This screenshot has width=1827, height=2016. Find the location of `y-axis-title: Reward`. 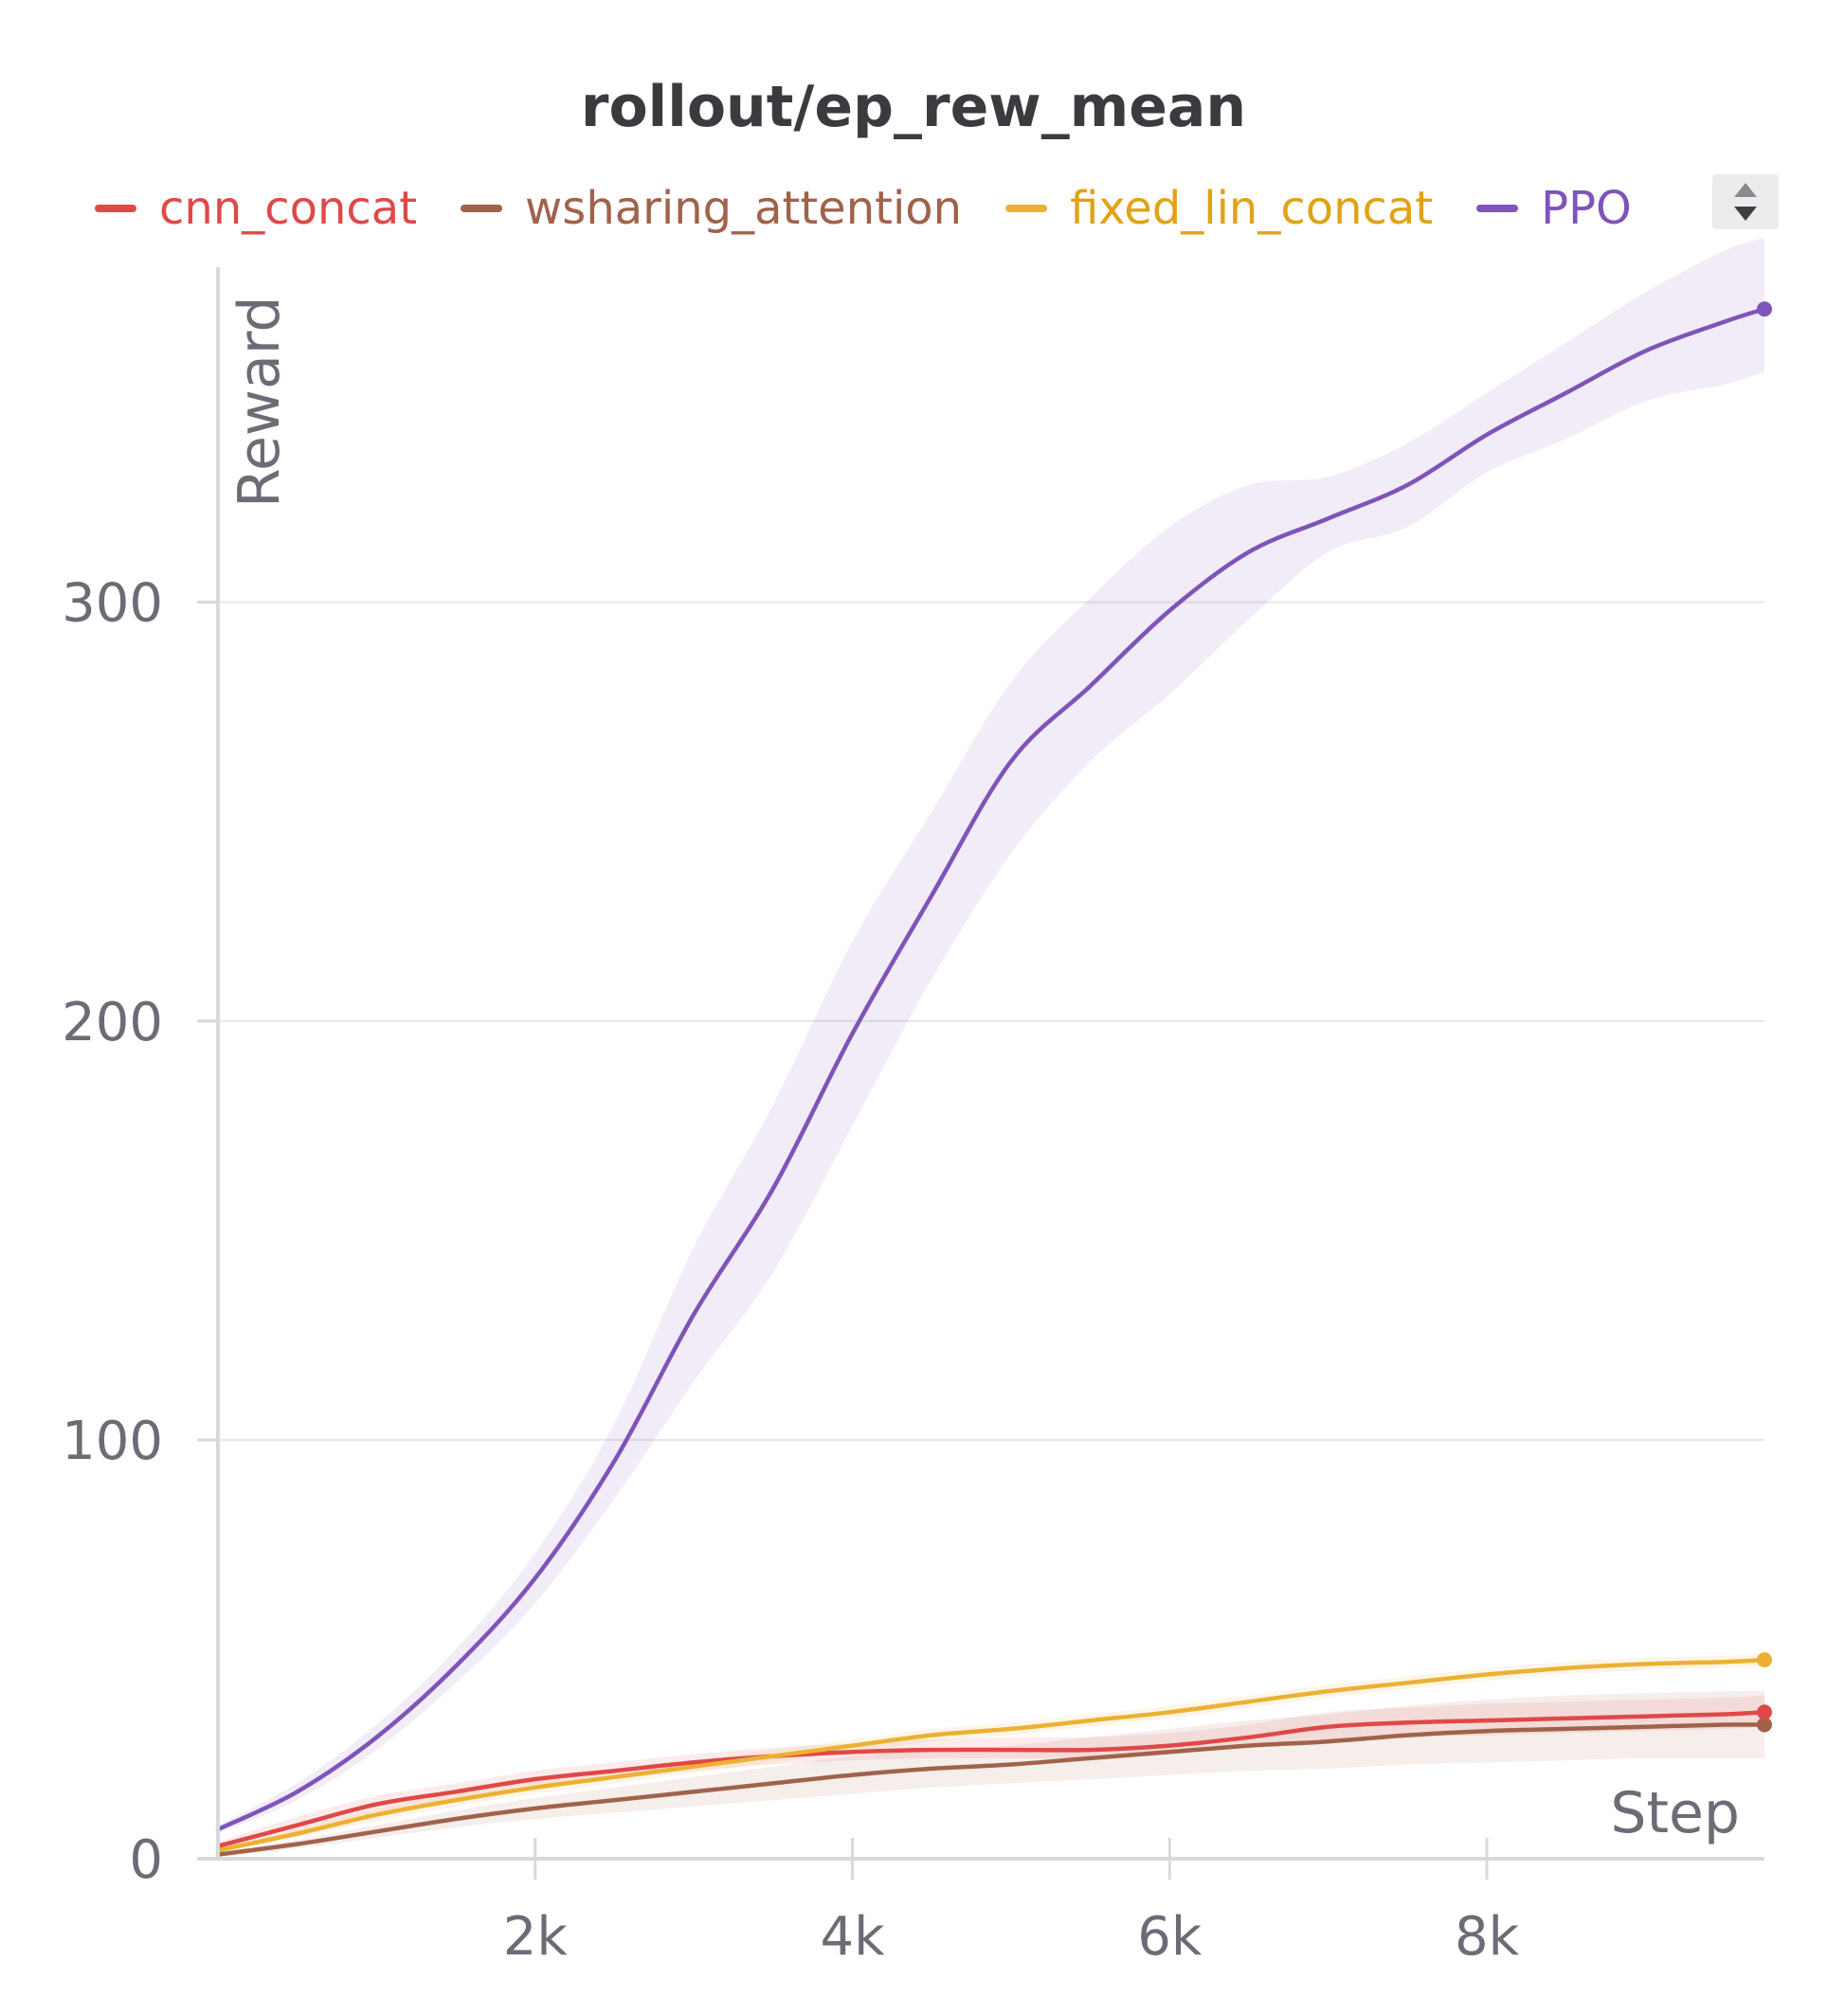

y-axis-title: Reward is located at coordinates (259, 402).